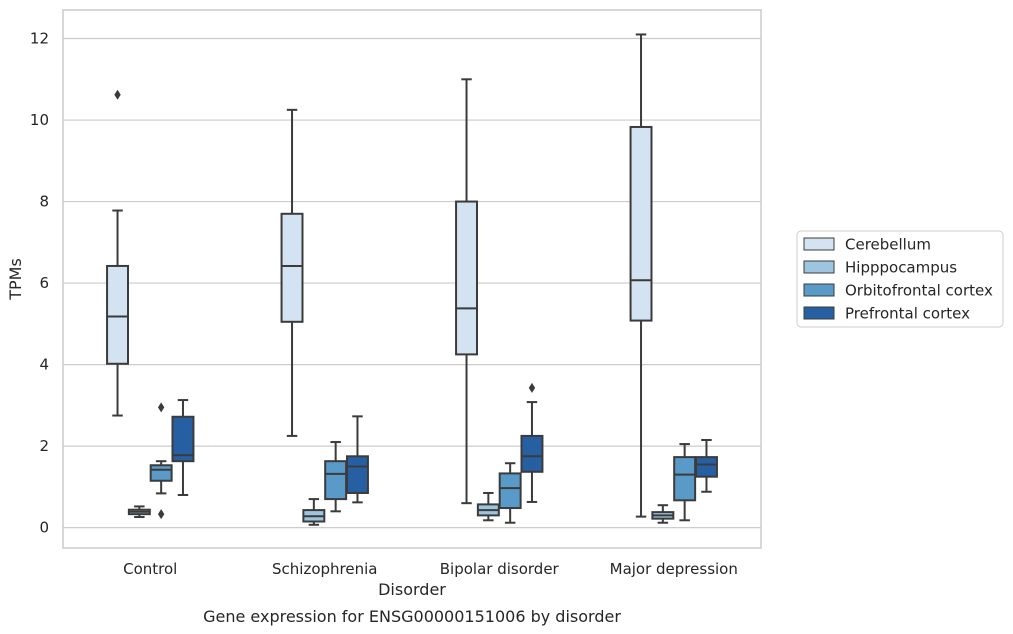 This screenshot has height=634, width=1013. What do you see at coordinates (44, 446) in the screenshot?
I see `y-tick-label: 2` at bounding box center [44, 446].